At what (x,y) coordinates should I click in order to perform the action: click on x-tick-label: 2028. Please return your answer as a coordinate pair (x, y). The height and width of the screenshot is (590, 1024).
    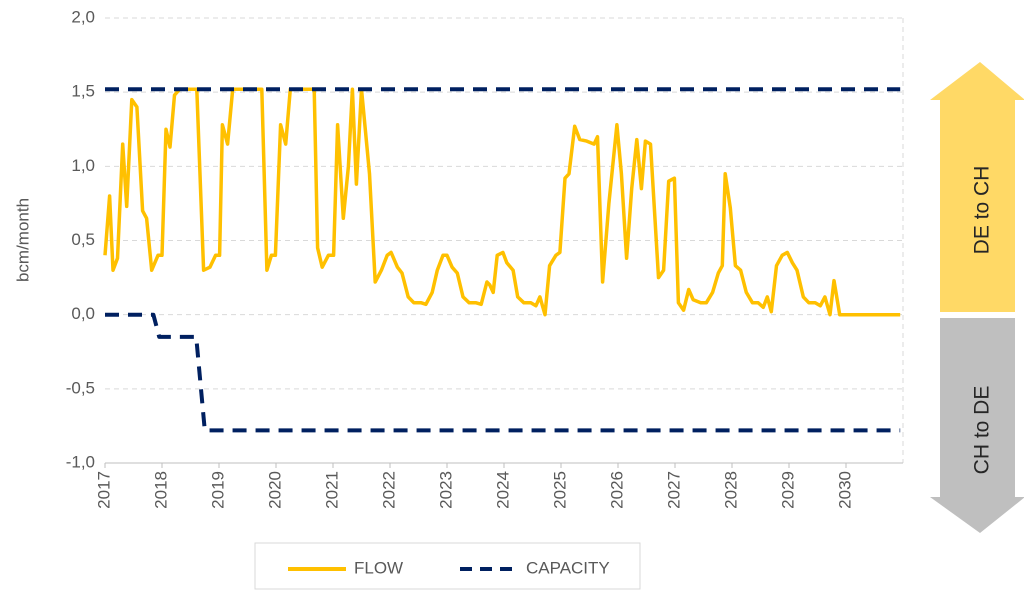
    Looking at the image, I should click on (730, 490).